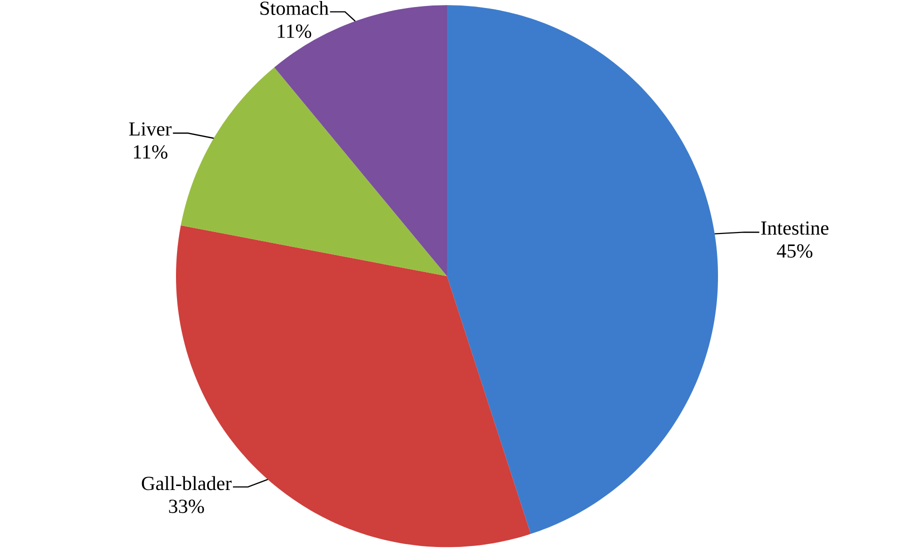  What do you see at coordinates (294, 7) in the screenshot?
I see `slice-label: Stomach` at bounding box center [294, 7].